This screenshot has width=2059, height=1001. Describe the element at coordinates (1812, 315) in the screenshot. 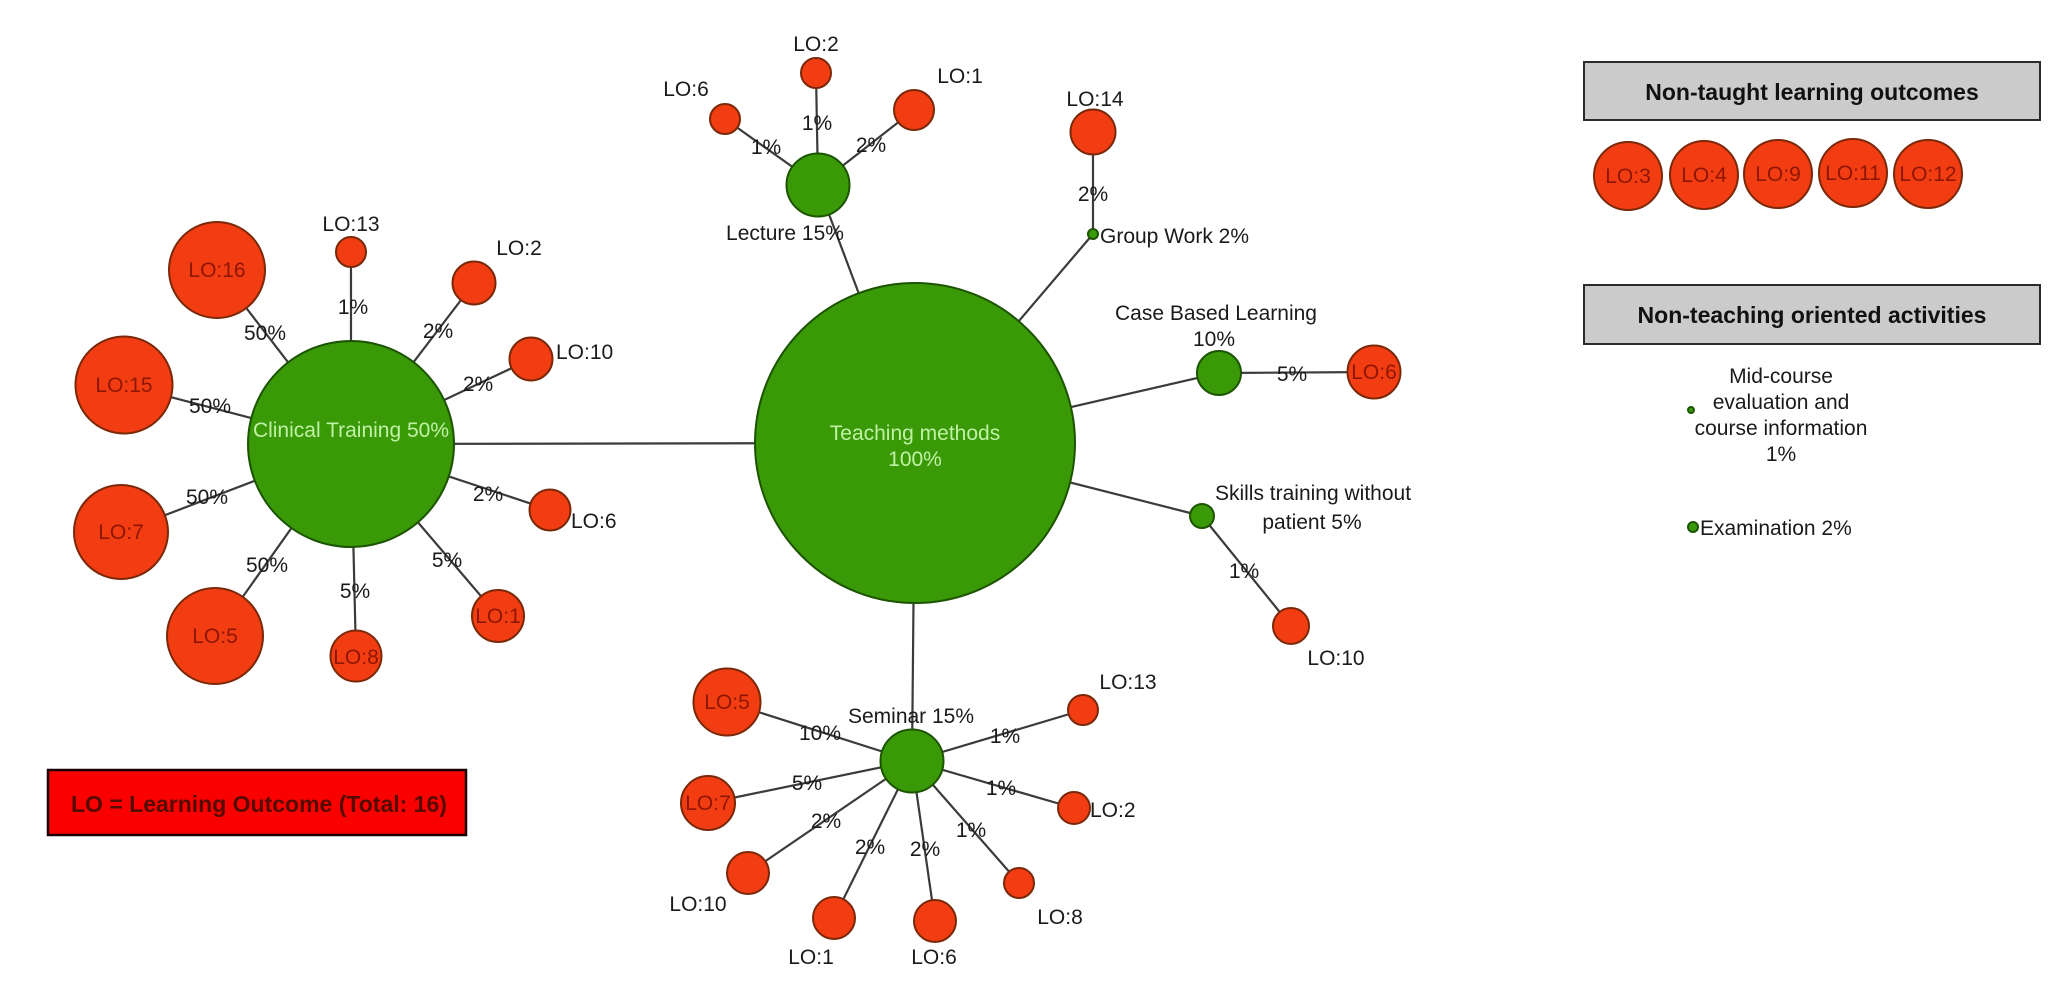

I see `svg-text:Non-teaching oriented activiti: Non-teaching oriented activities` at that location.